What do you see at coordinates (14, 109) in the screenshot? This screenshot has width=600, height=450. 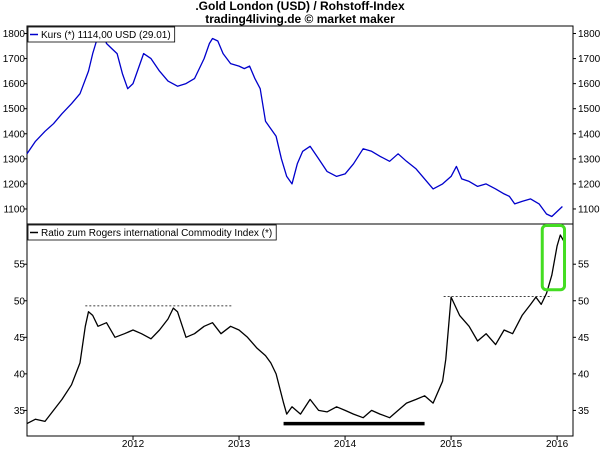 I see `price-ytick-label-left: 1500` at bounding box center [14, 109].